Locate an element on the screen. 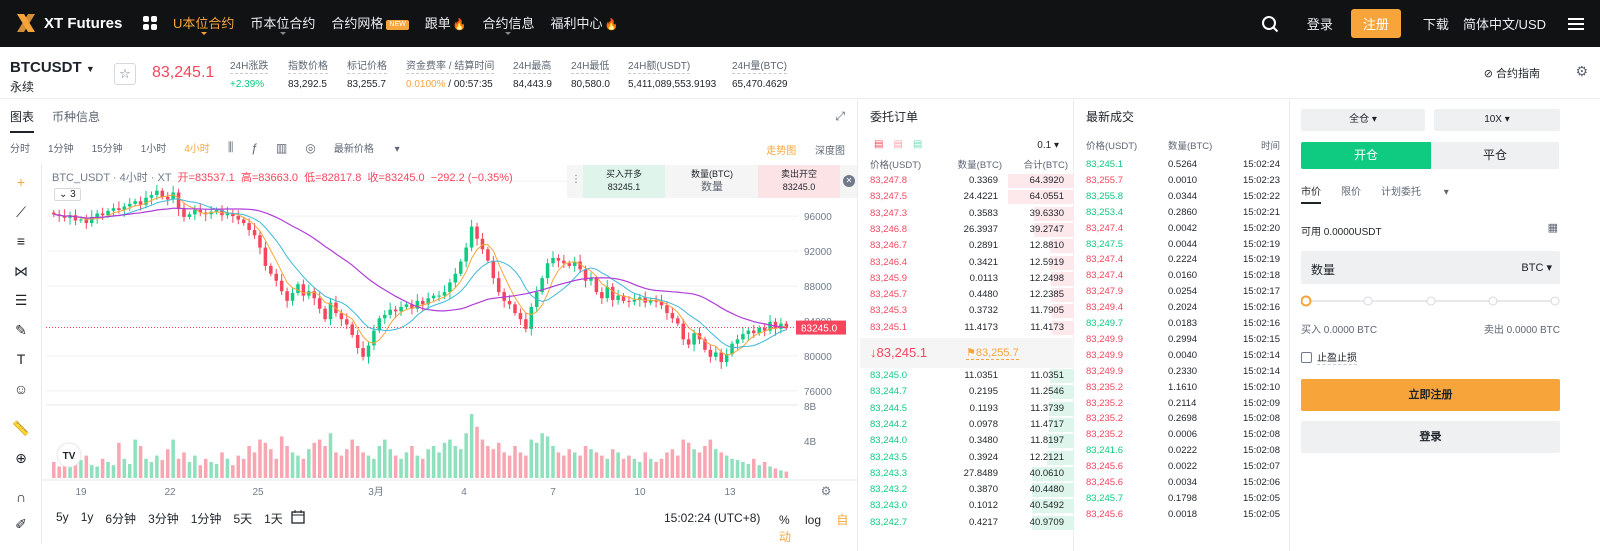 The width and height of the screenshot is (1600, 551). emoji-icon: ☺ is located at coordinates (21, 389).